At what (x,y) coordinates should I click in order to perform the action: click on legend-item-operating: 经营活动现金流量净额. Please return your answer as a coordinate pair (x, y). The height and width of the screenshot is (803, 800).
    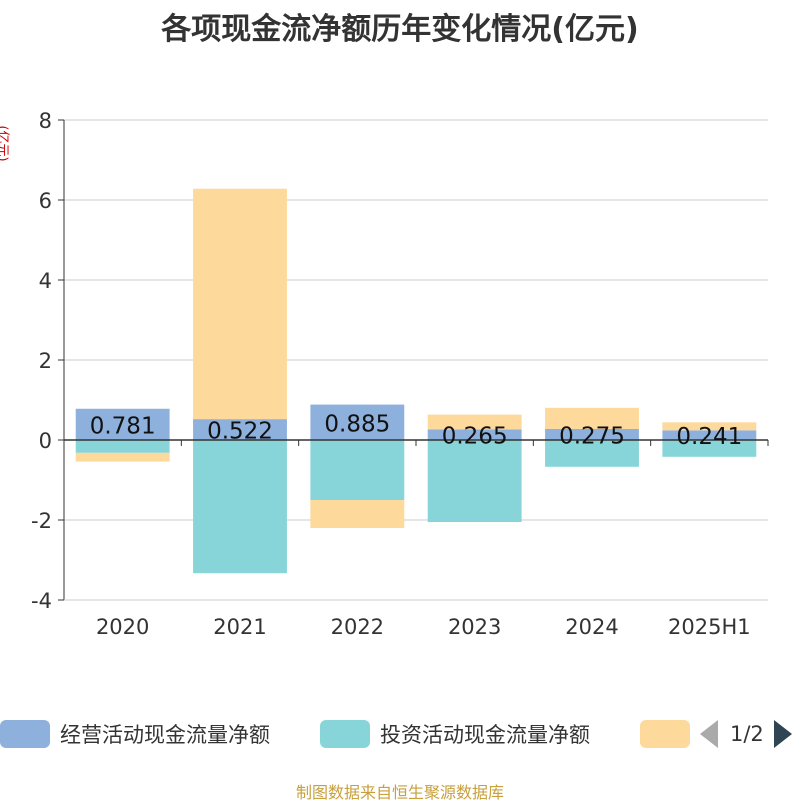
    Looking at the image, I should click on (135, 734).